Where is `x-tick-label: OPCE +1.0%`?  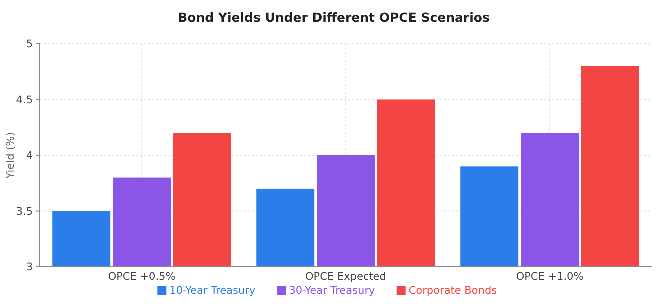
x-tick-label: OPCE +1.0% is located at coordinates (550, 277).